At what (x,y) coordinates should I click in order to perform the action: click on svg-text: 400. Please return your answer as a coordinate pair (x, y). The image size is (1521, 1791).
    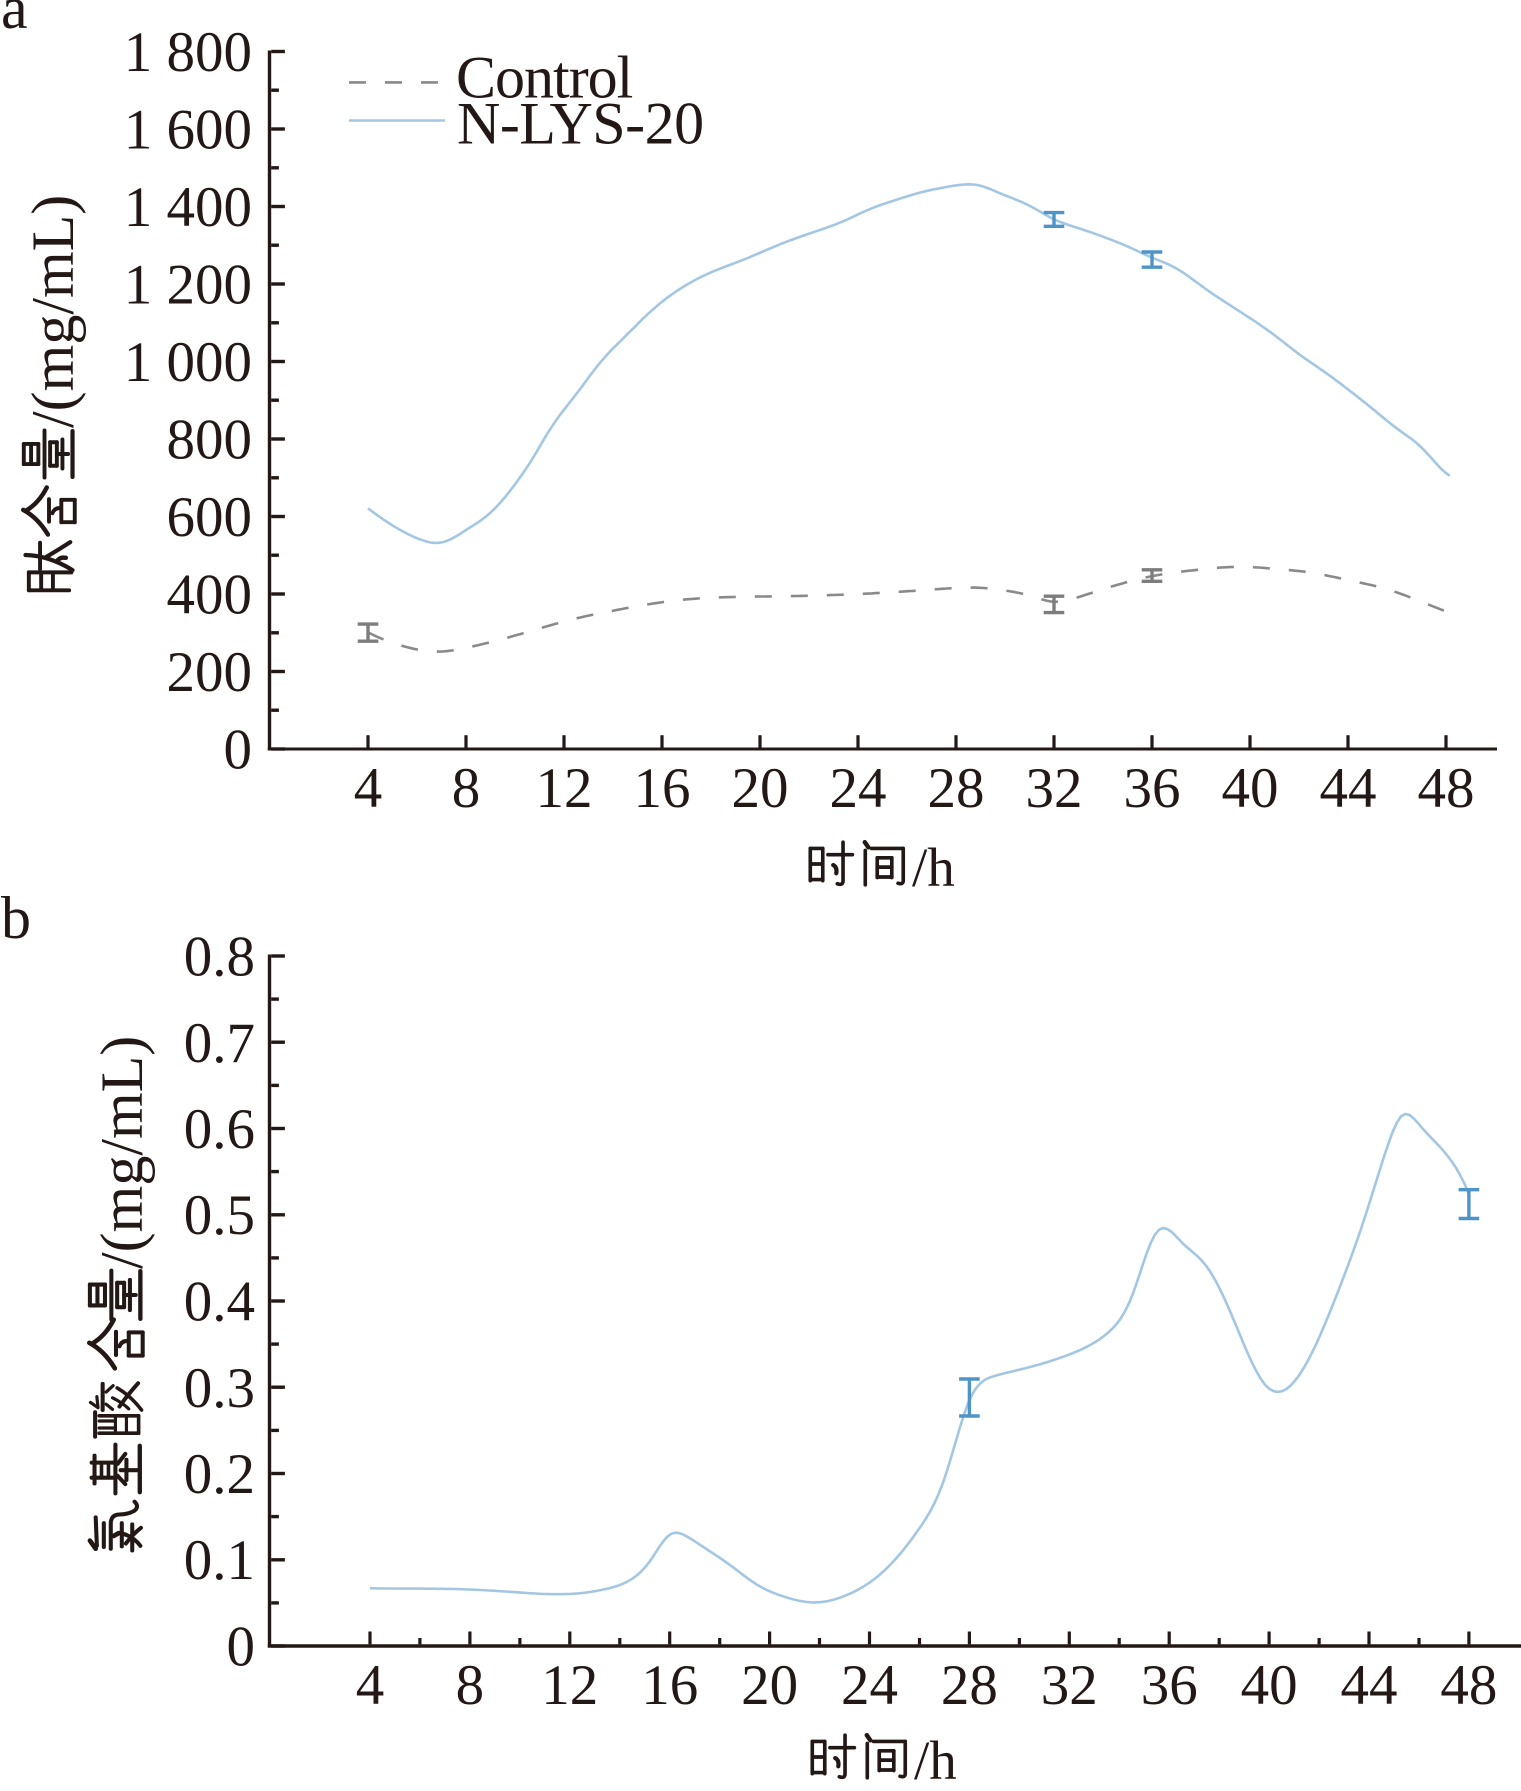
    Looking at the image, I should click on (210, 595).